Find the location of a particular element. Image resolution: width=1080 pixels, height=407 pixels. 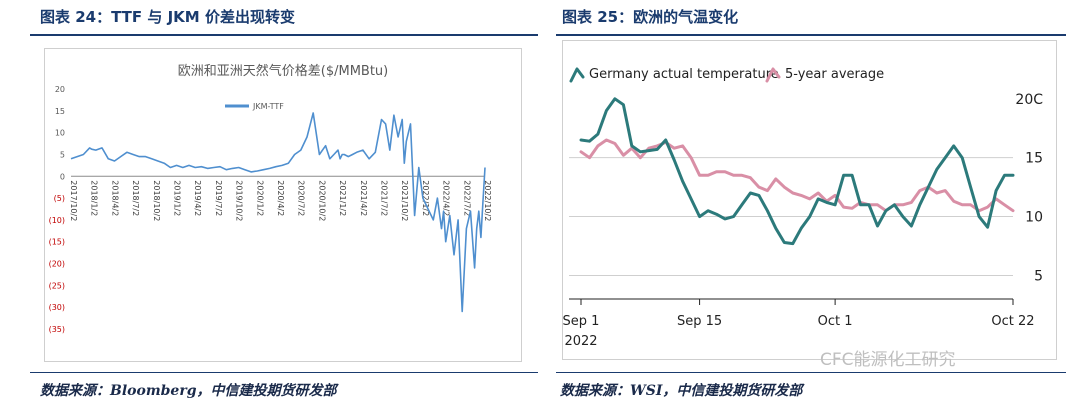

left-x-tick-label: 2018/10/2 is located at coordinates (156, 200).